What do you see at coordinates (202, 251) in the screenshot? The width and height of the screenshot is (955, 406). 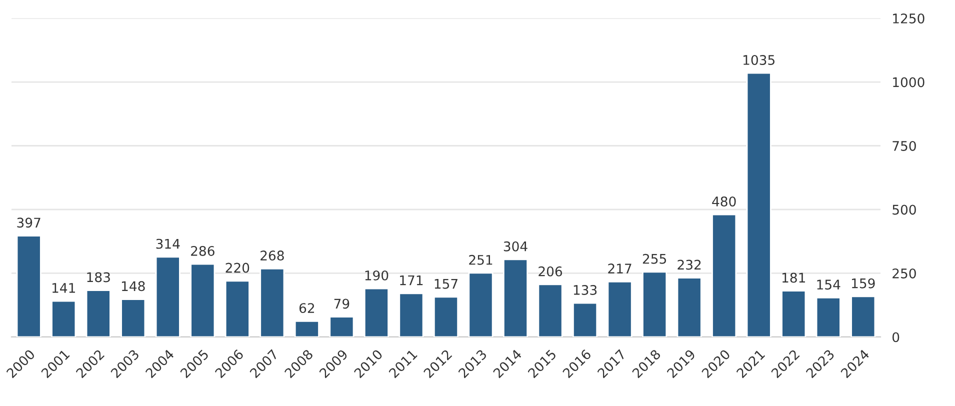 I see `data-label: 286` at bounding box center [202, 251].